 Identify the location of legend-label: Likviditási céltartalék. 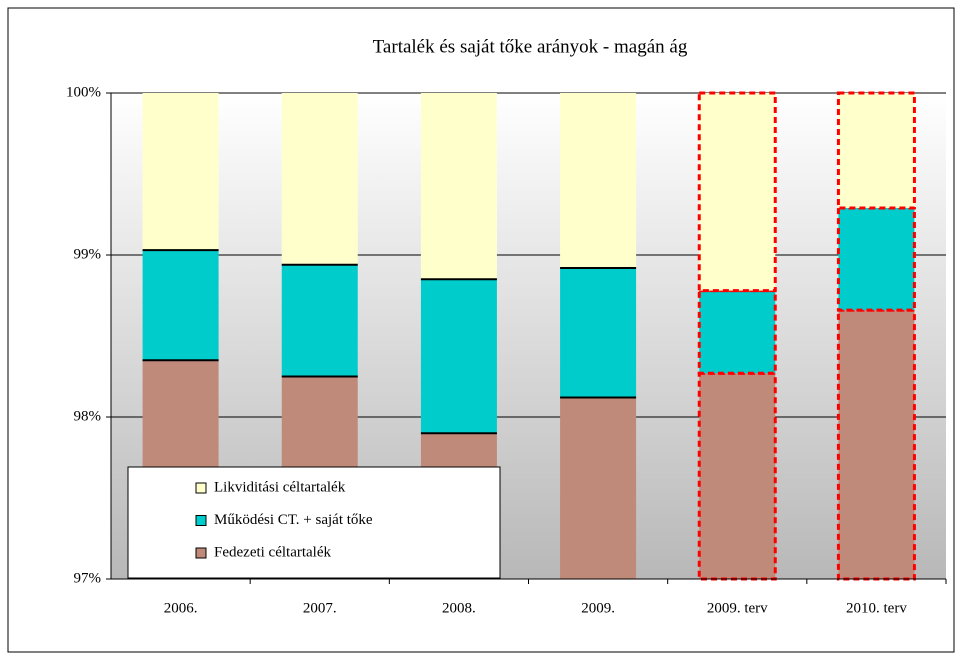
(280, 487).